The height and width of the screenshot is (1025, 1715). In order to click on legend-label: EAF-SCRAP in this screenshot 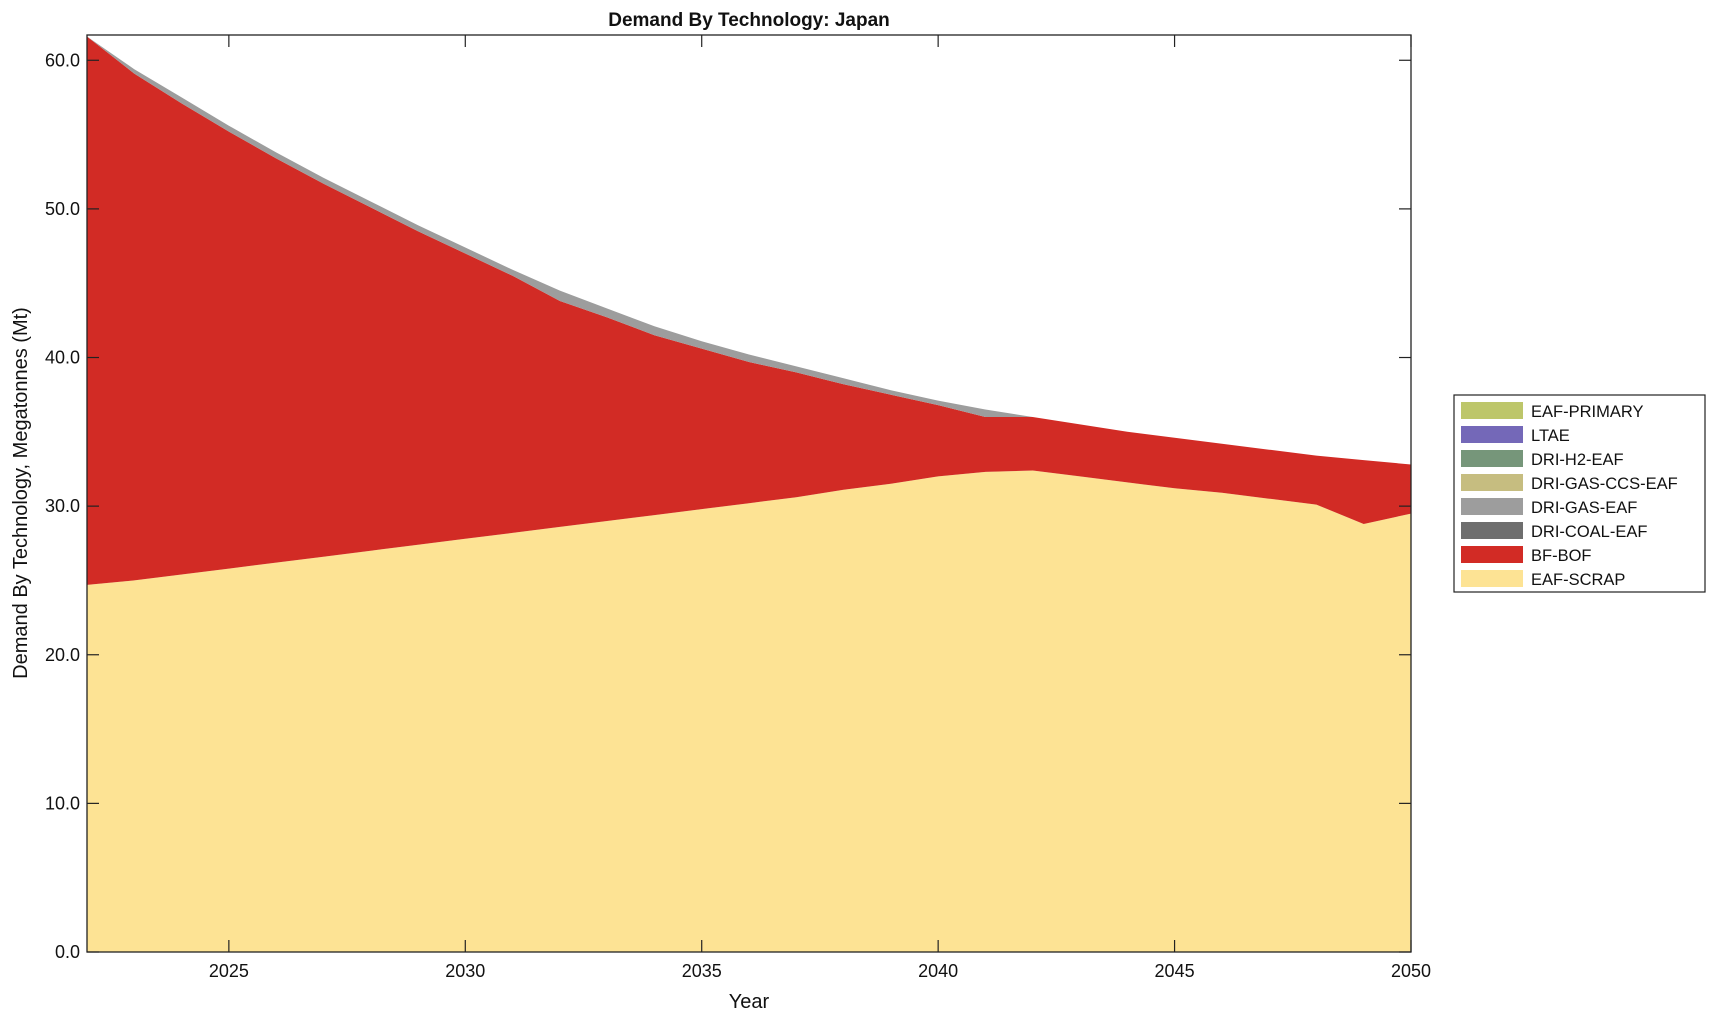, I will do `click(1578, 580)`.